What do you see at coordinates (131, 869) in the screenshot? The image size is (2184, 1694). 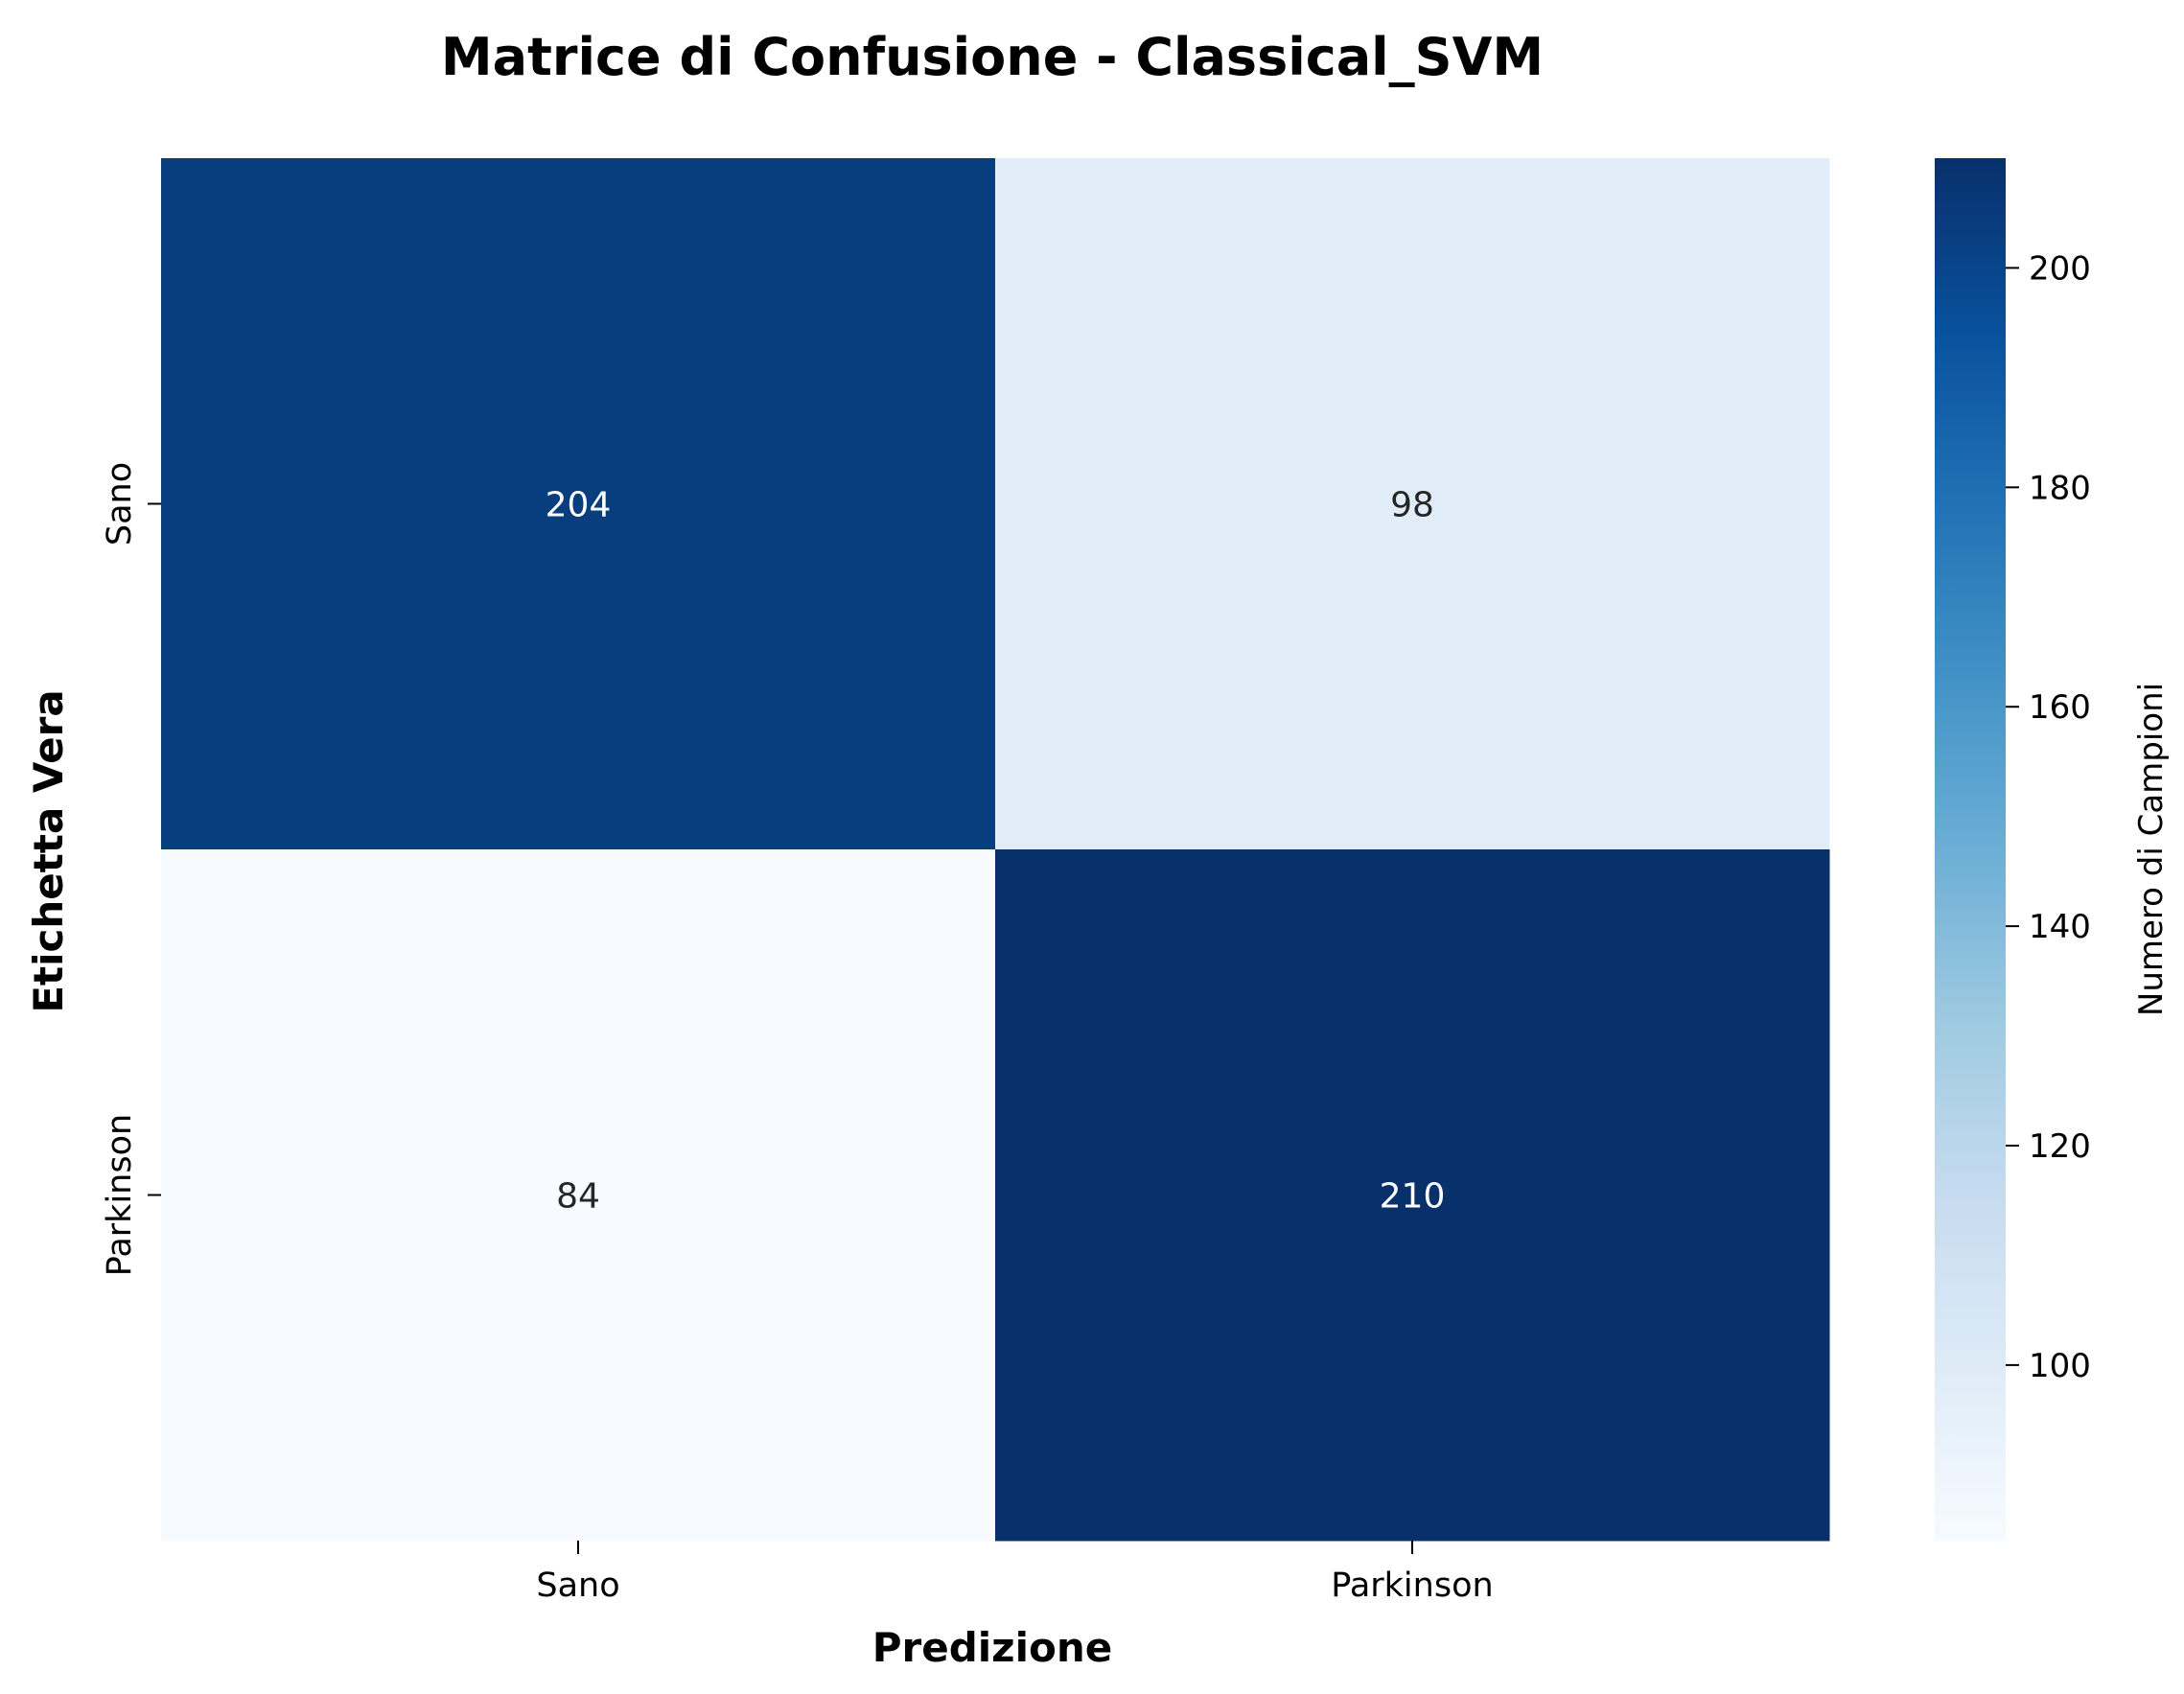 I see `y-axis-ticks: Sano Parkinson` at bounding box center [131, 869].